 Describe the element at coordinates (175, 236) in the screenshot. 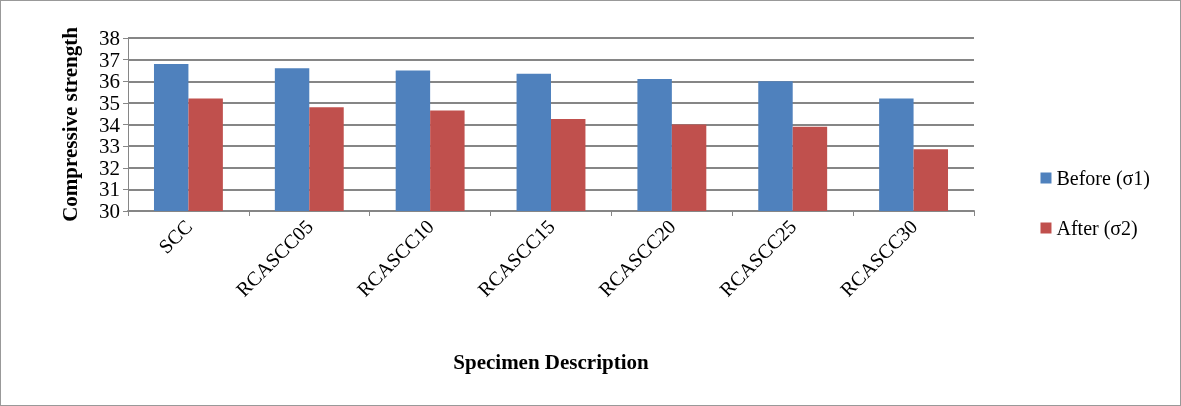

I see `x-tick-label: SCC` at that location.